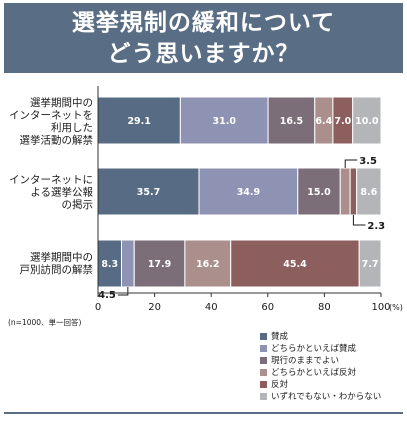 Image resolution: width=407 pixels, height=421 pixels. Describe the element at coordinates (314, 349) in the screenshot. I see `legend-label-1: どちらかといえば賛成` at that location.